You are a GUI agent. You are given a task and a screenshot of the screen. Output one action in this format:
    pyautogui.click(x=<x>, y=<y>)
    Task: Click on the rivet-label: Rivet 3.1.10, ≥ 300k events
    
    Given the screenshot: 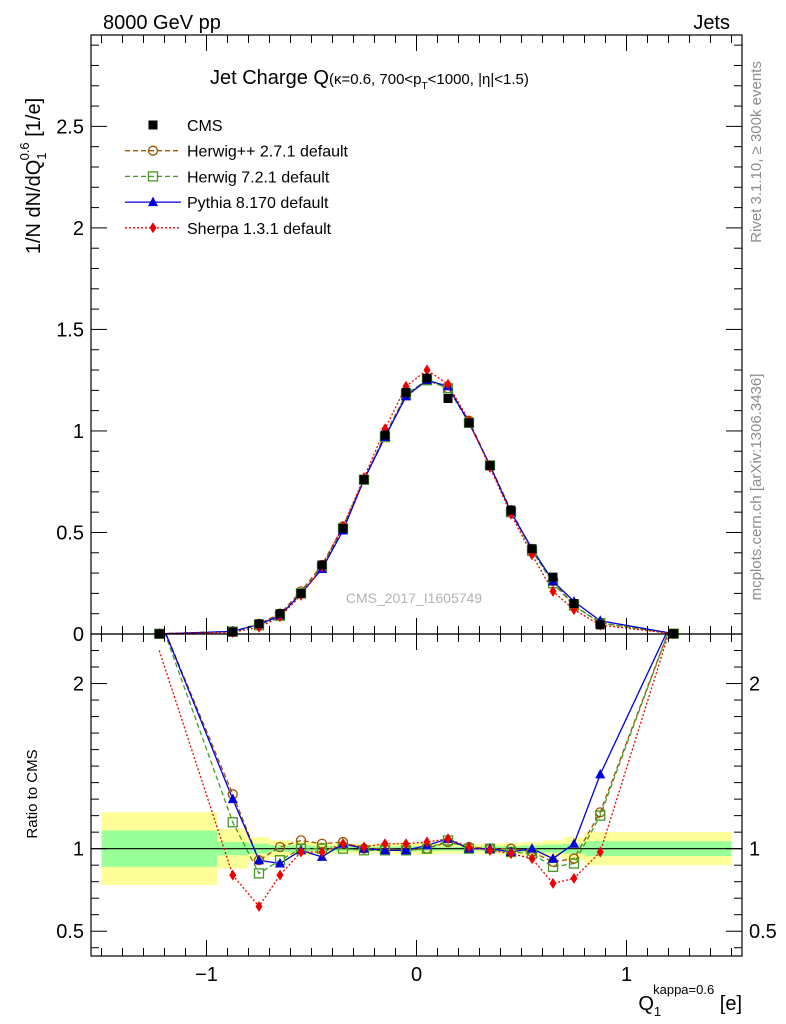 What is the action you would take?
    pyautogui.click(x=756, y=152)
    